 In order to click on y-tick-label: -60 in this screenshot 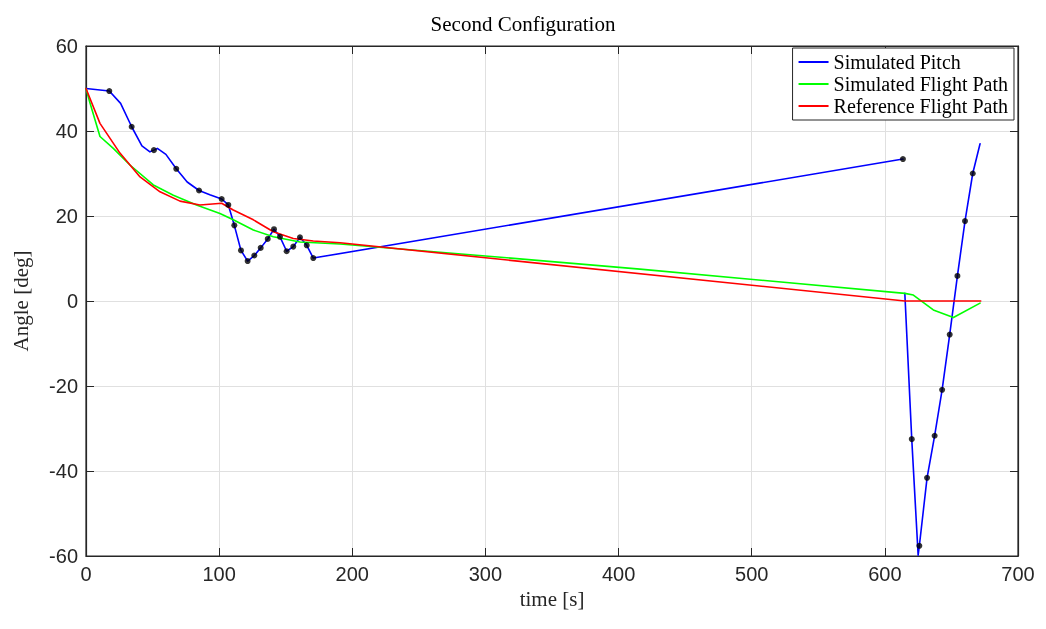, I will do `click(63, 556)`.